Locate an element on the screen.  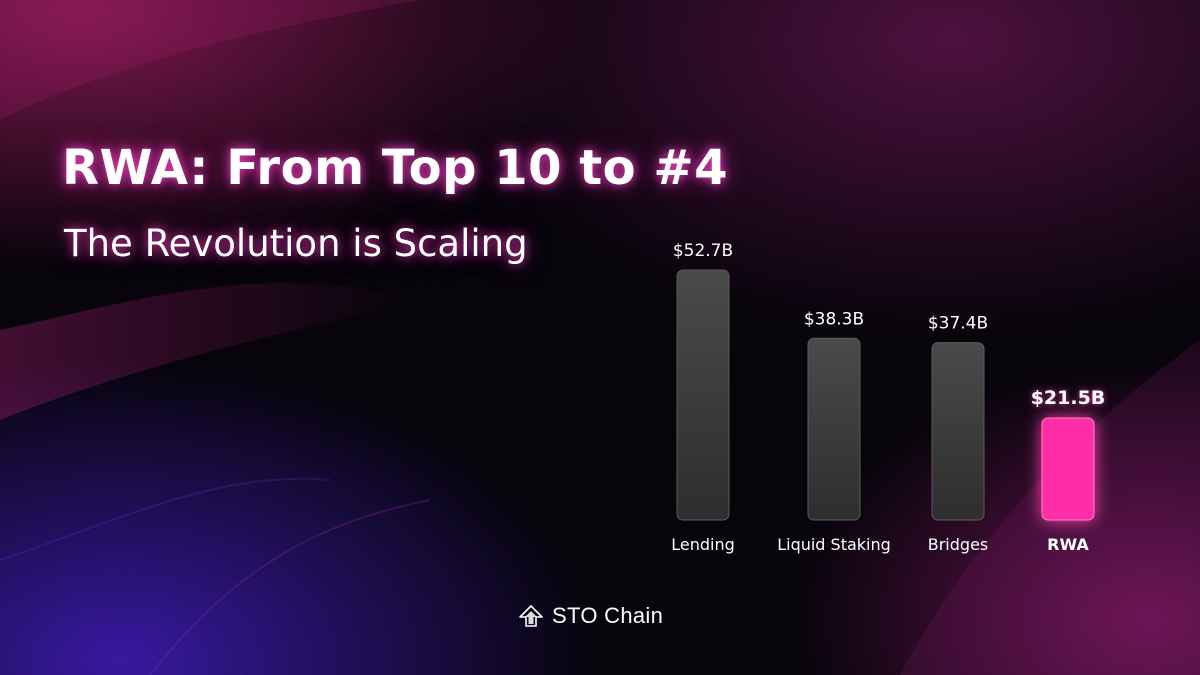
value-label-liquid-staking: $38.3B is located at coordinates (834, 319).